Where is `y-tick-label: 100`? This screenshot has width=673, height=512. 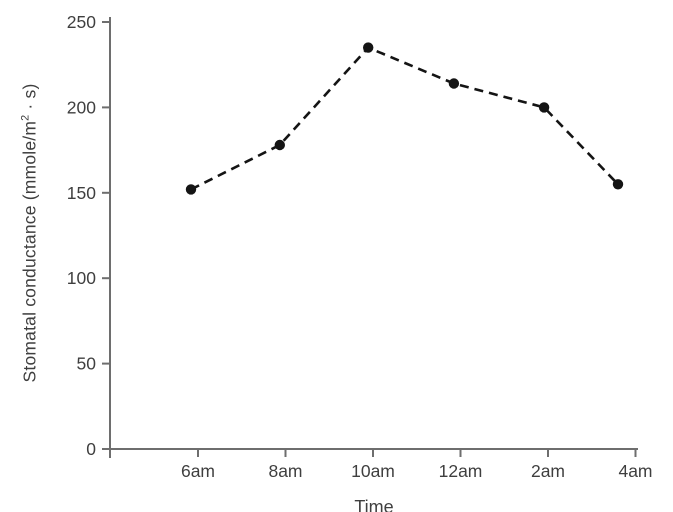
y-tick-label: 100 is located at coordinates (81, 278).